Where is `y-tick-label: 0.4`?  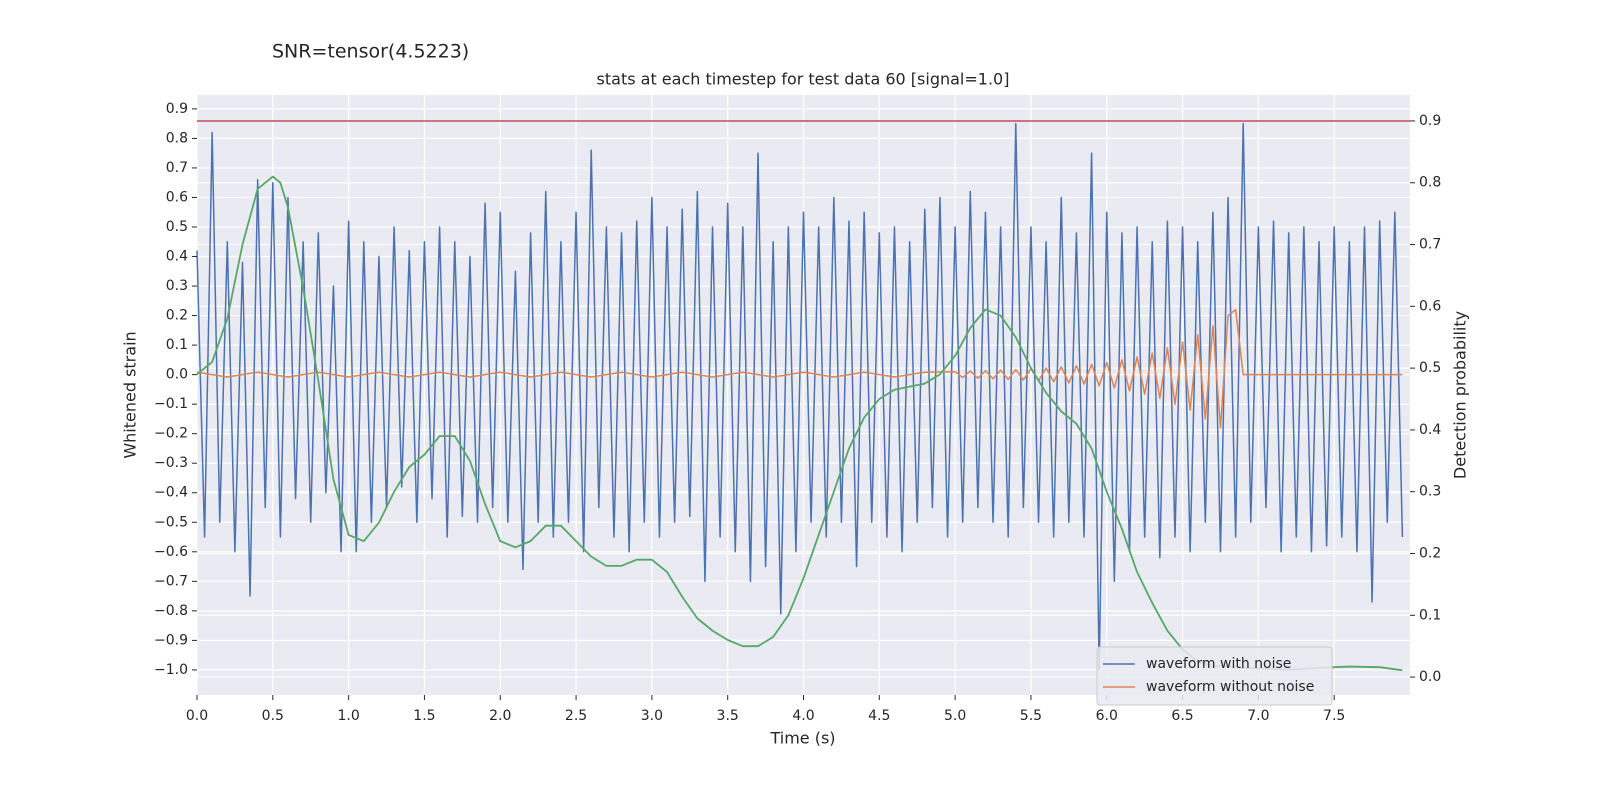
y-tick-label: 0.4 is located at coordinates (177, 257).